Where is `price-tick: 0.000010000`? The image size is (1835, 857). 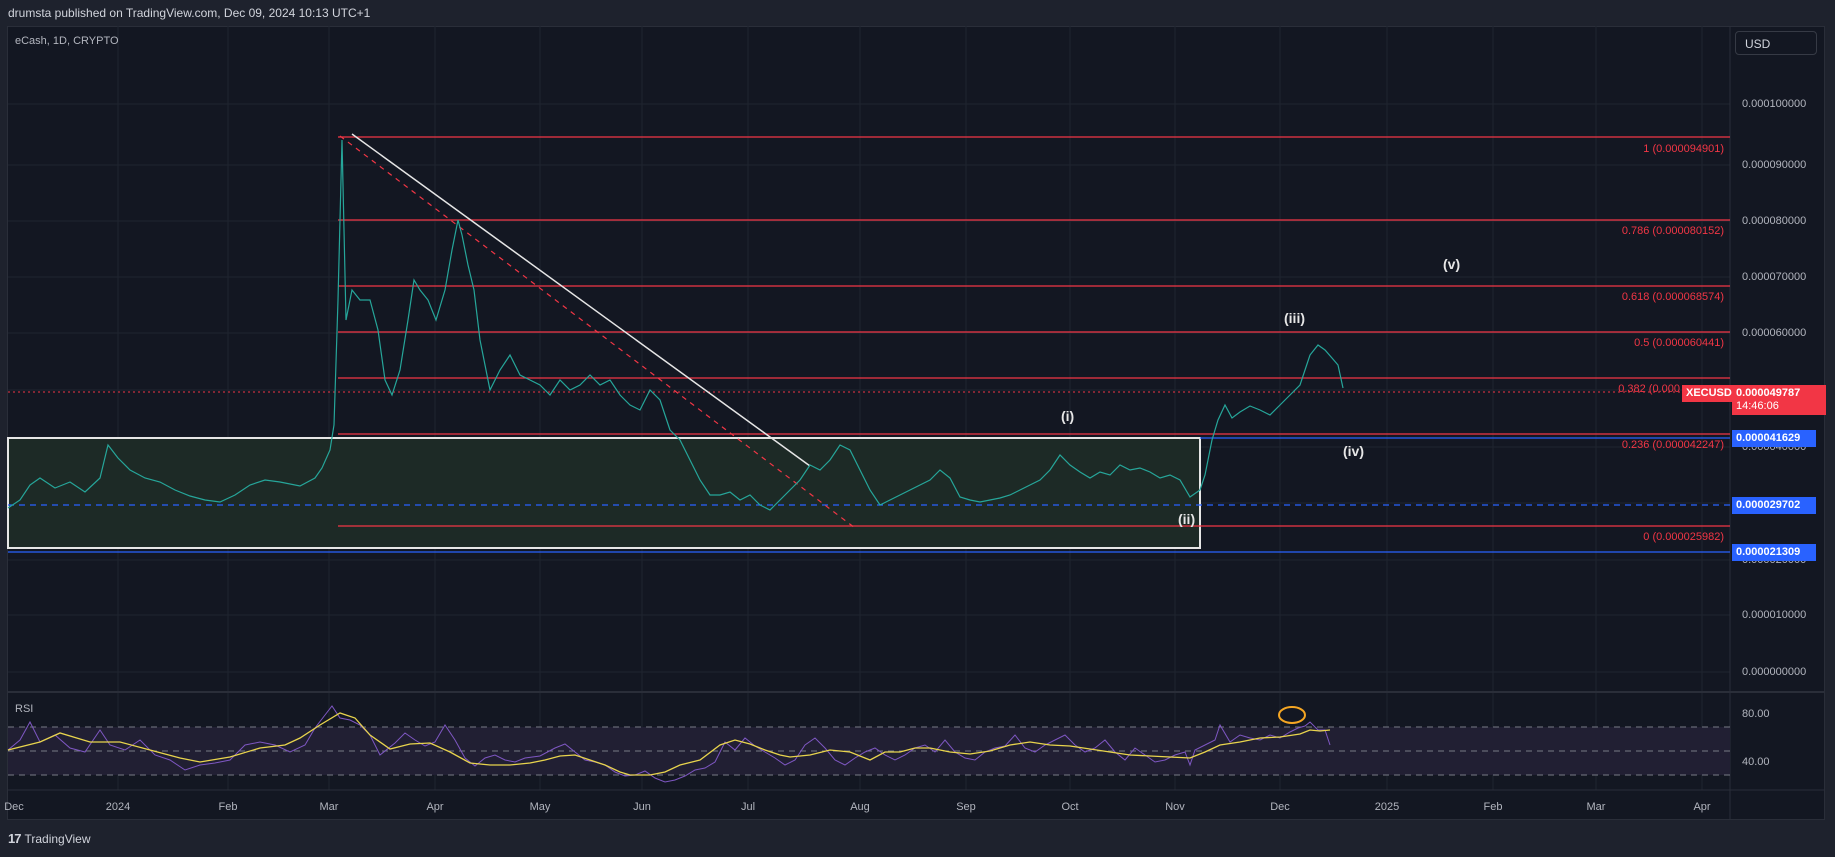
price-tick: 0.000010000 is located at coordinates (1774, 615).